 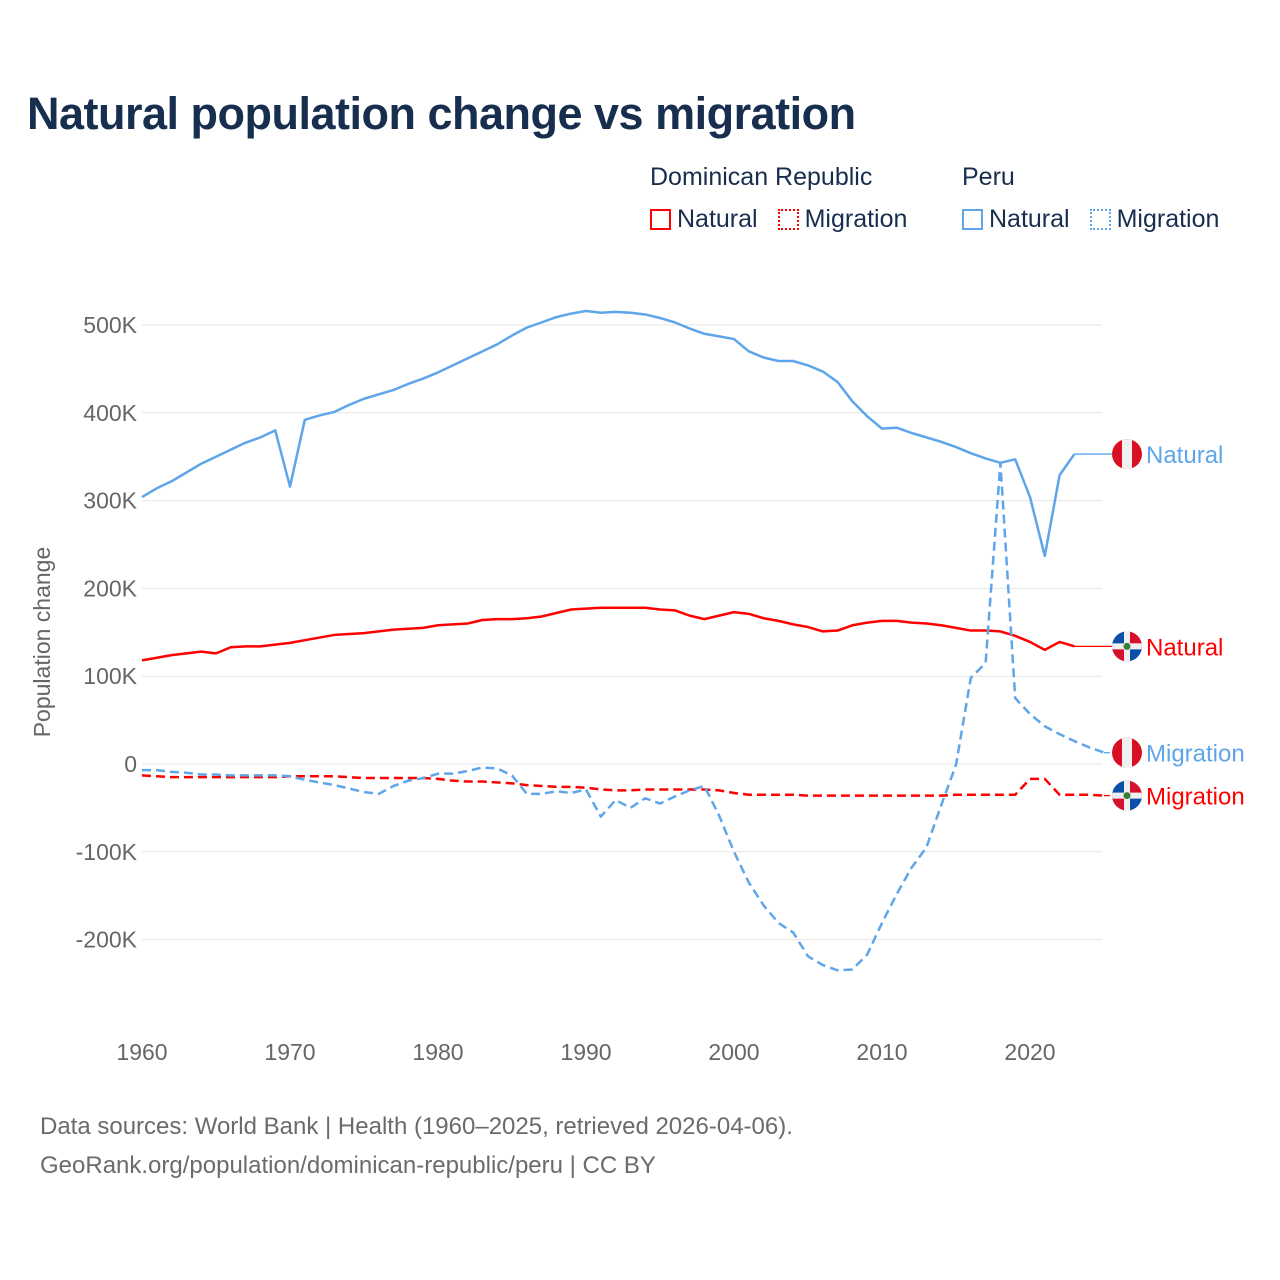 I want to click on legend-item-peru-natural: Natural, so click(x=1016, y=219).